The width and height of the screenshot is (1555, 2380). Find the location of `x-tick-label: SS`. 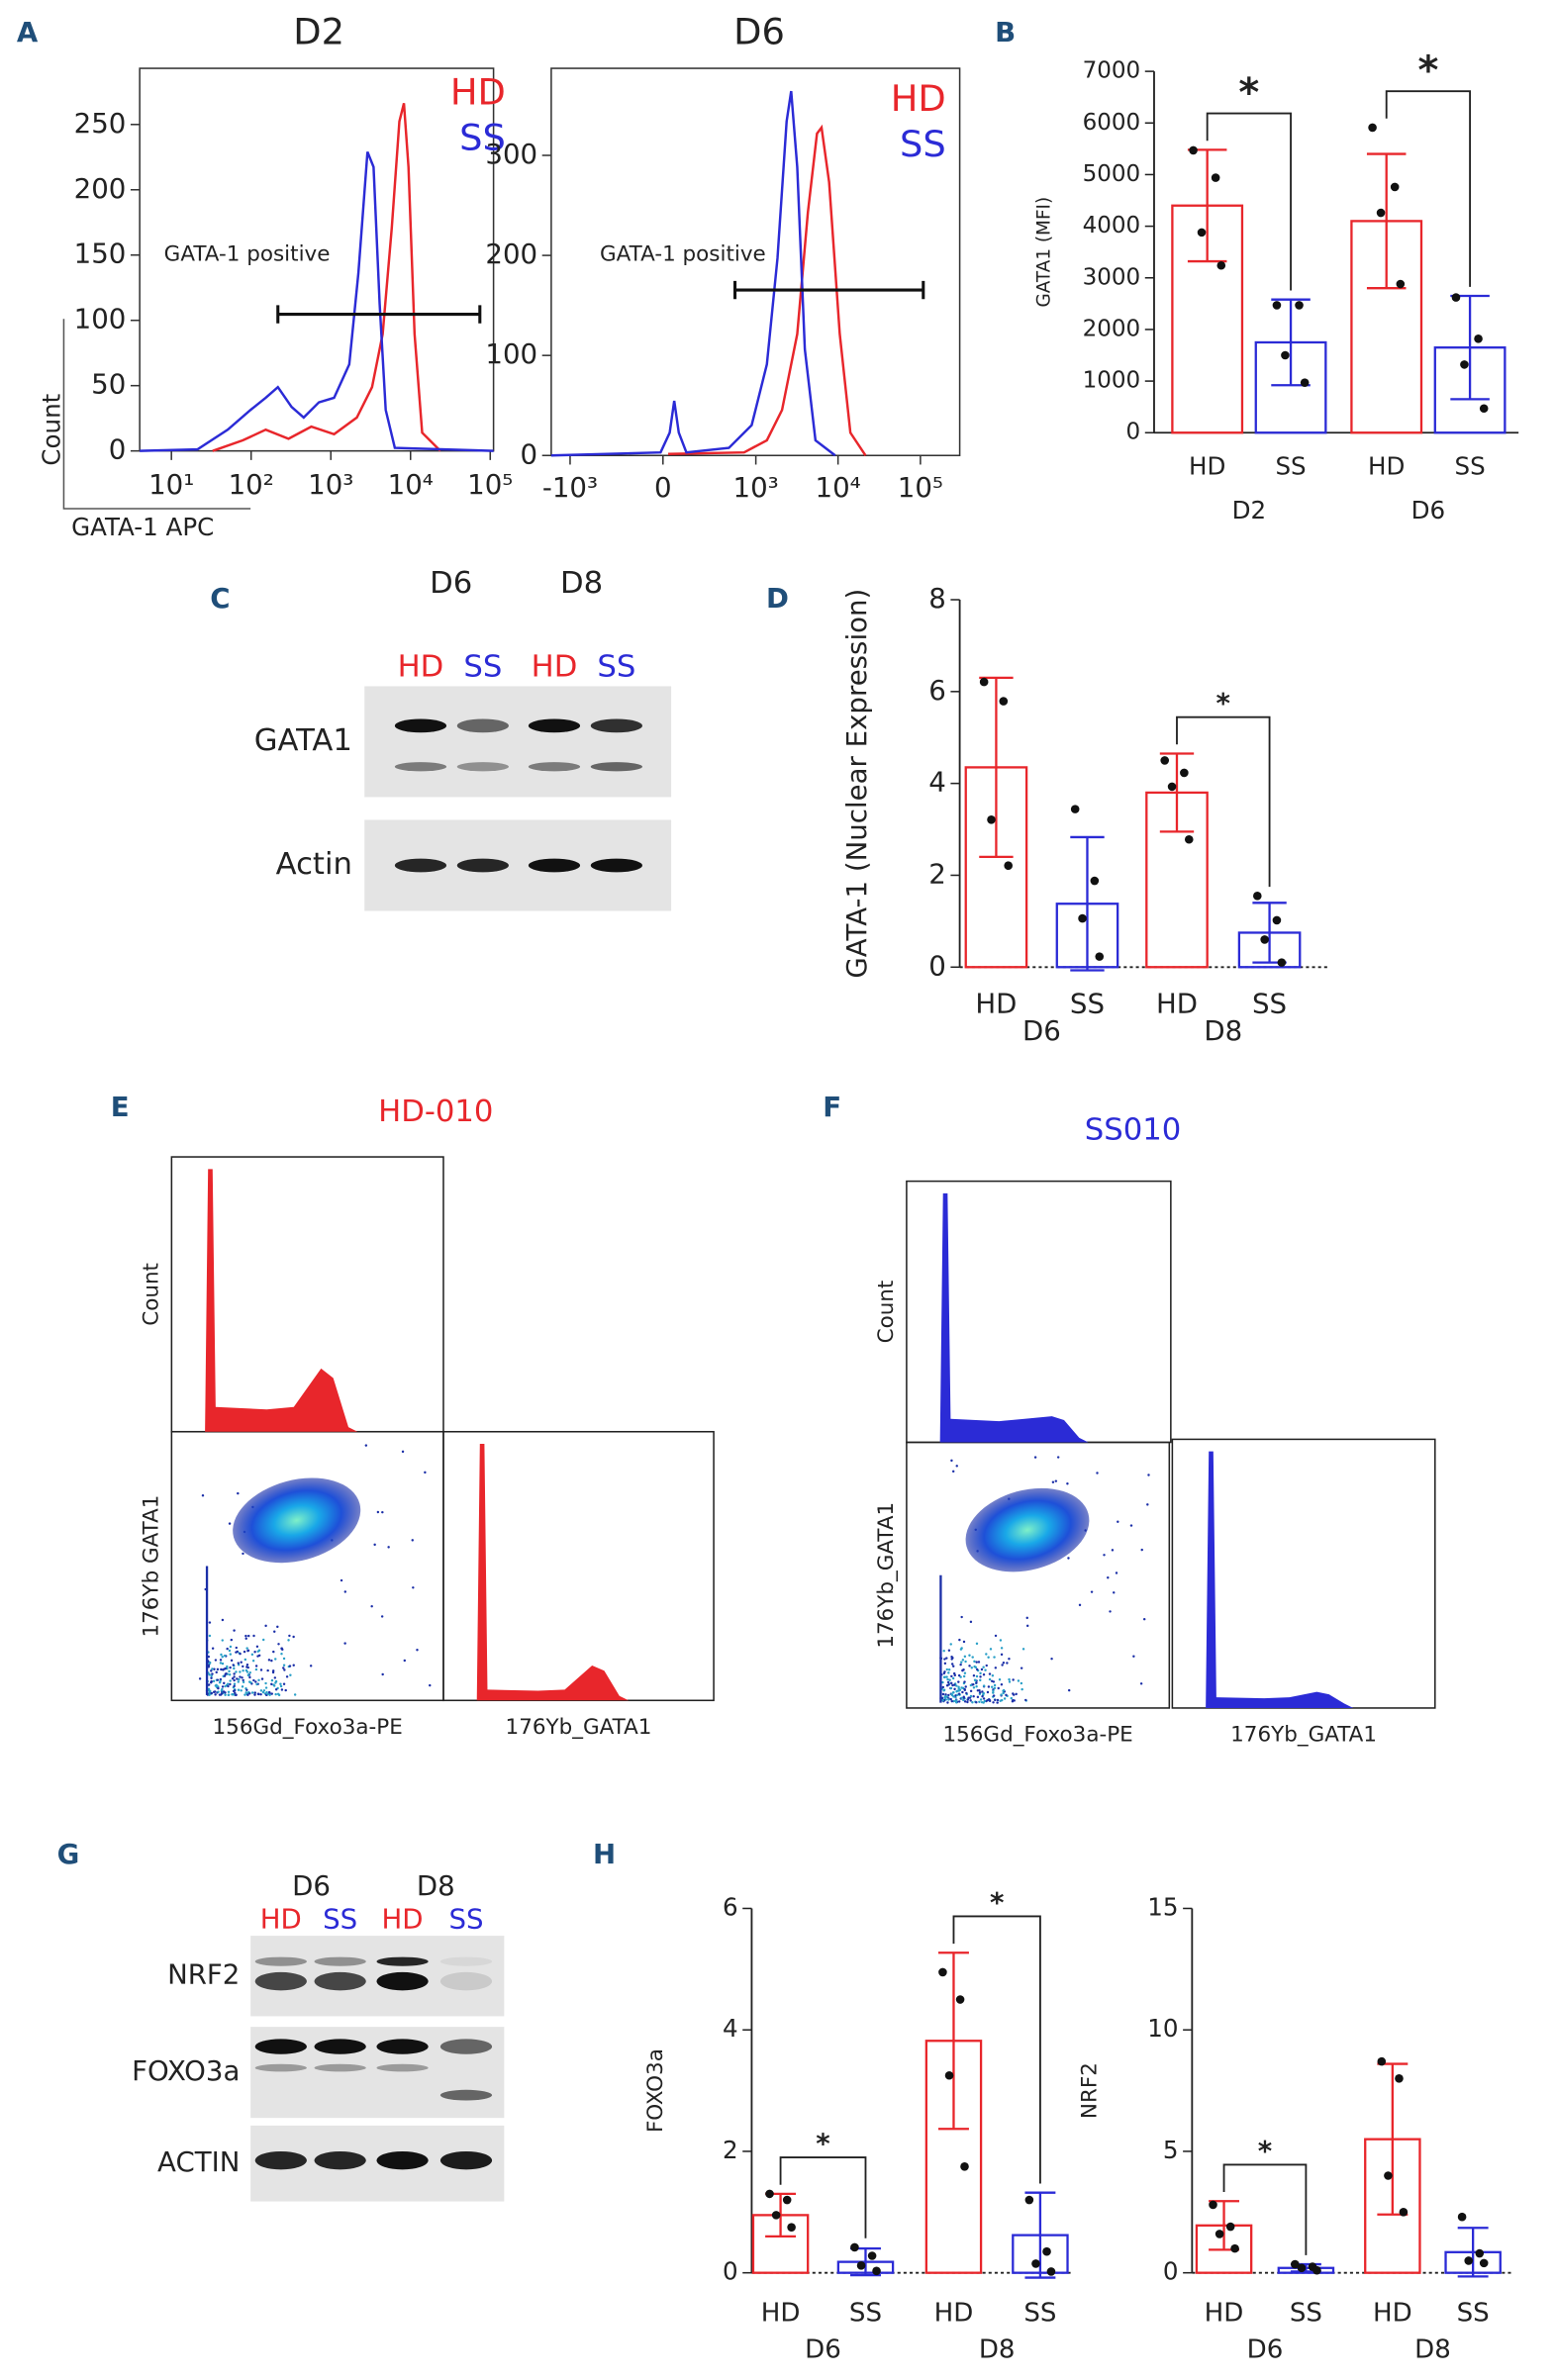

x-tick-label: SS is located at coordinates (1306, 2314).